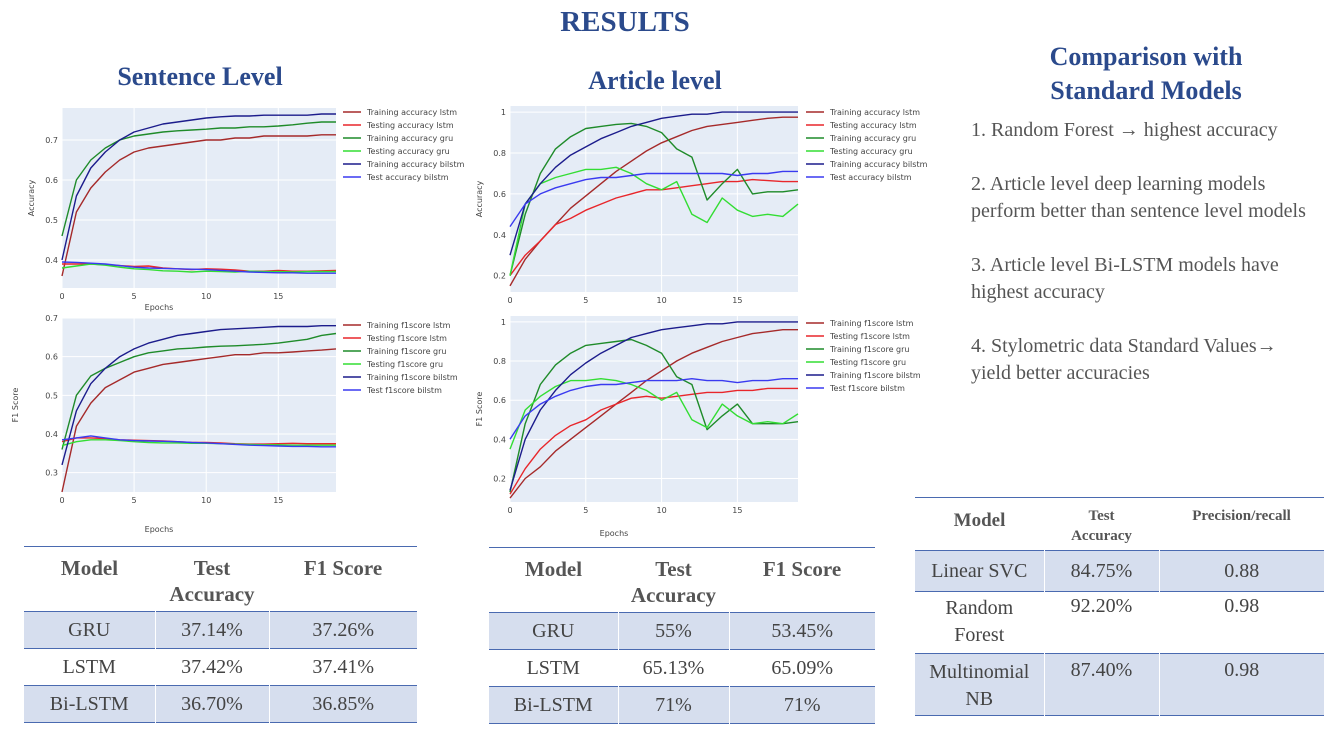 This screenshot has height=753, width=1333. Describe the element at coordinates (682, 705) in the screenshot. I see `table-row: Bi-LSTM 71% 71%` at that location.